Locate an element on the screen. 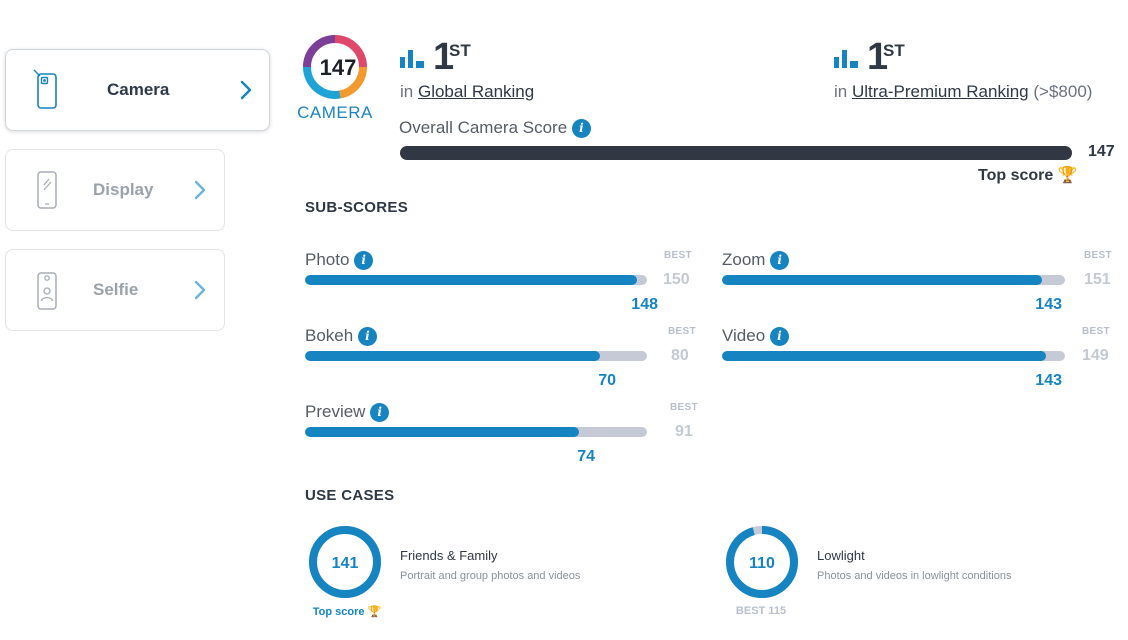 The width and height of the screenshot is (1128, 640). subscore-photo: Photo i BEST 150 148 is located at coordinates (500, 285).